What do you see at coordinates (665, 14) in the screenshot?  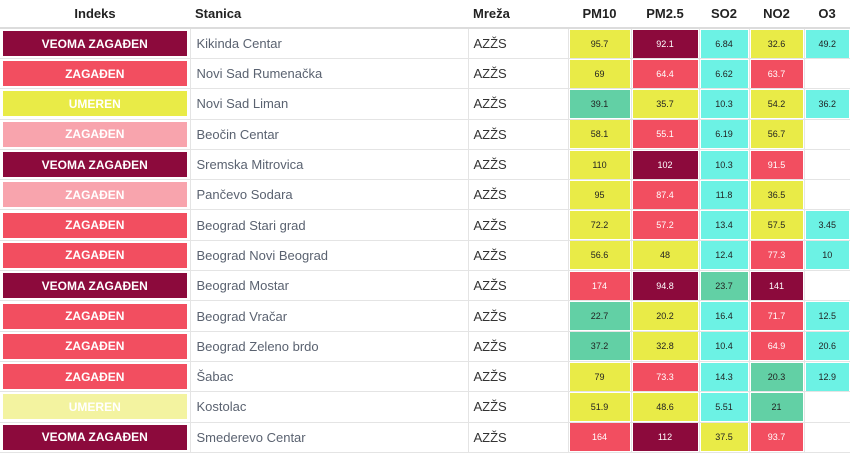 I see `header-pm25: PM2.5` at bounding box center [665, 14].